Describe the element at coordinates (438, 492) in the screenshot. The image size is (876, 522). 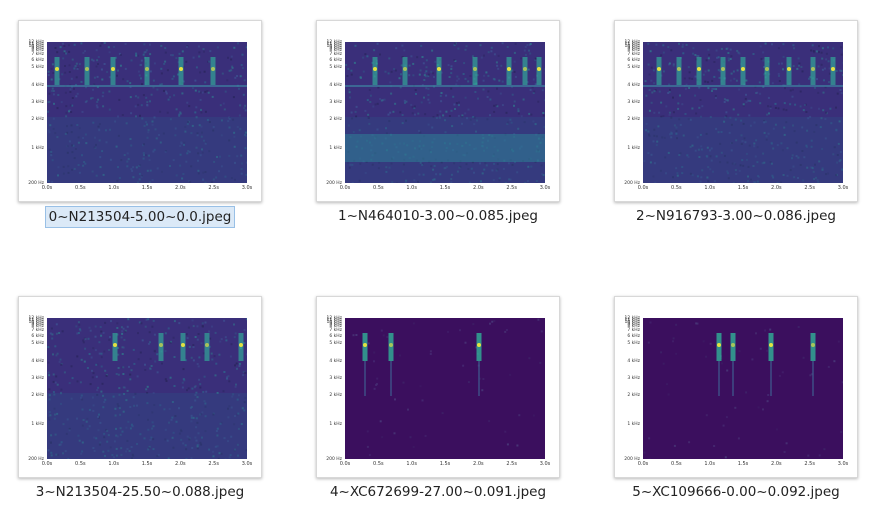
I see `file-name-label: 4~XC672699-27.00~0.091.jpeg` at that location.